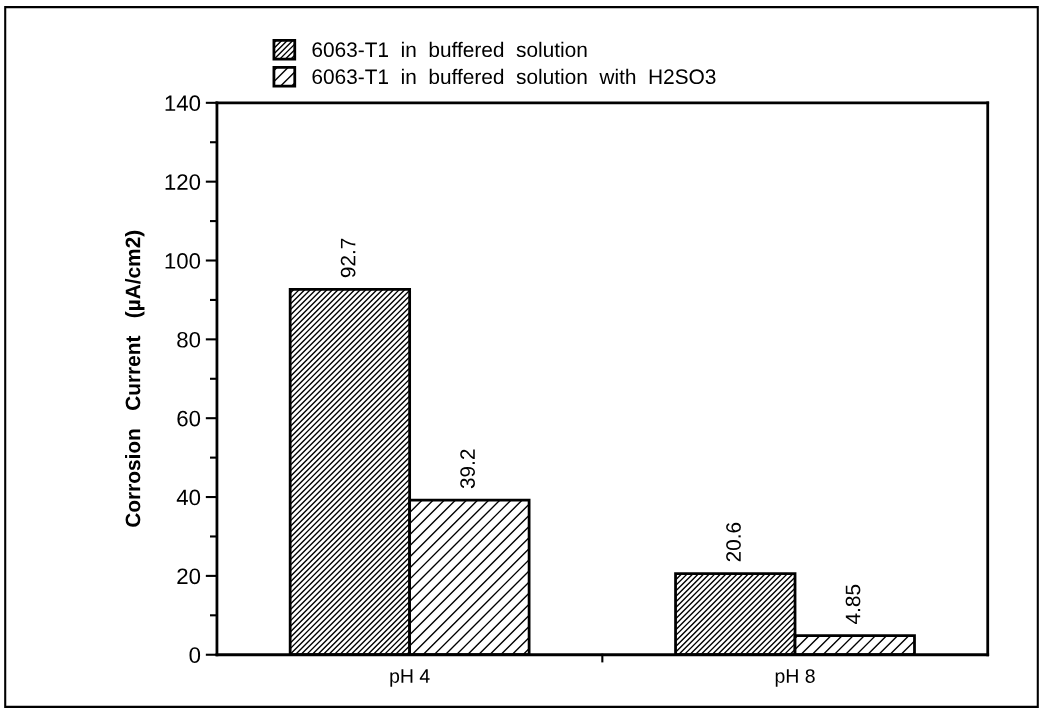  Describe the element at coordinates (135, 378) in the screenshot. I see `y-axis-title: Corrosion Current (µA/cm2)` at that location.